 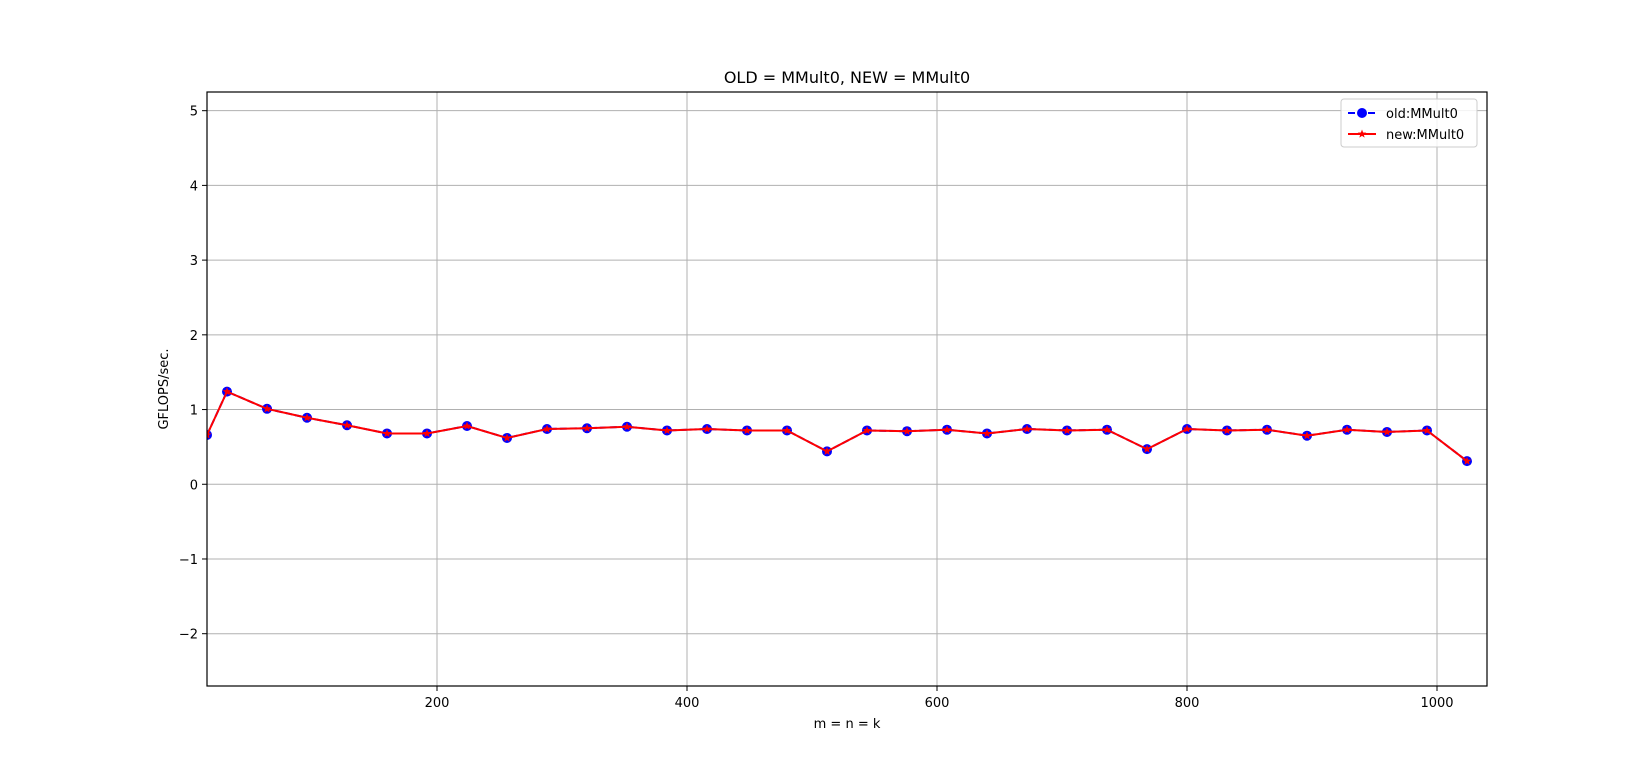 I want to click on legend: old:MMult0 new:MMult0, so click(x=1409, y=123).